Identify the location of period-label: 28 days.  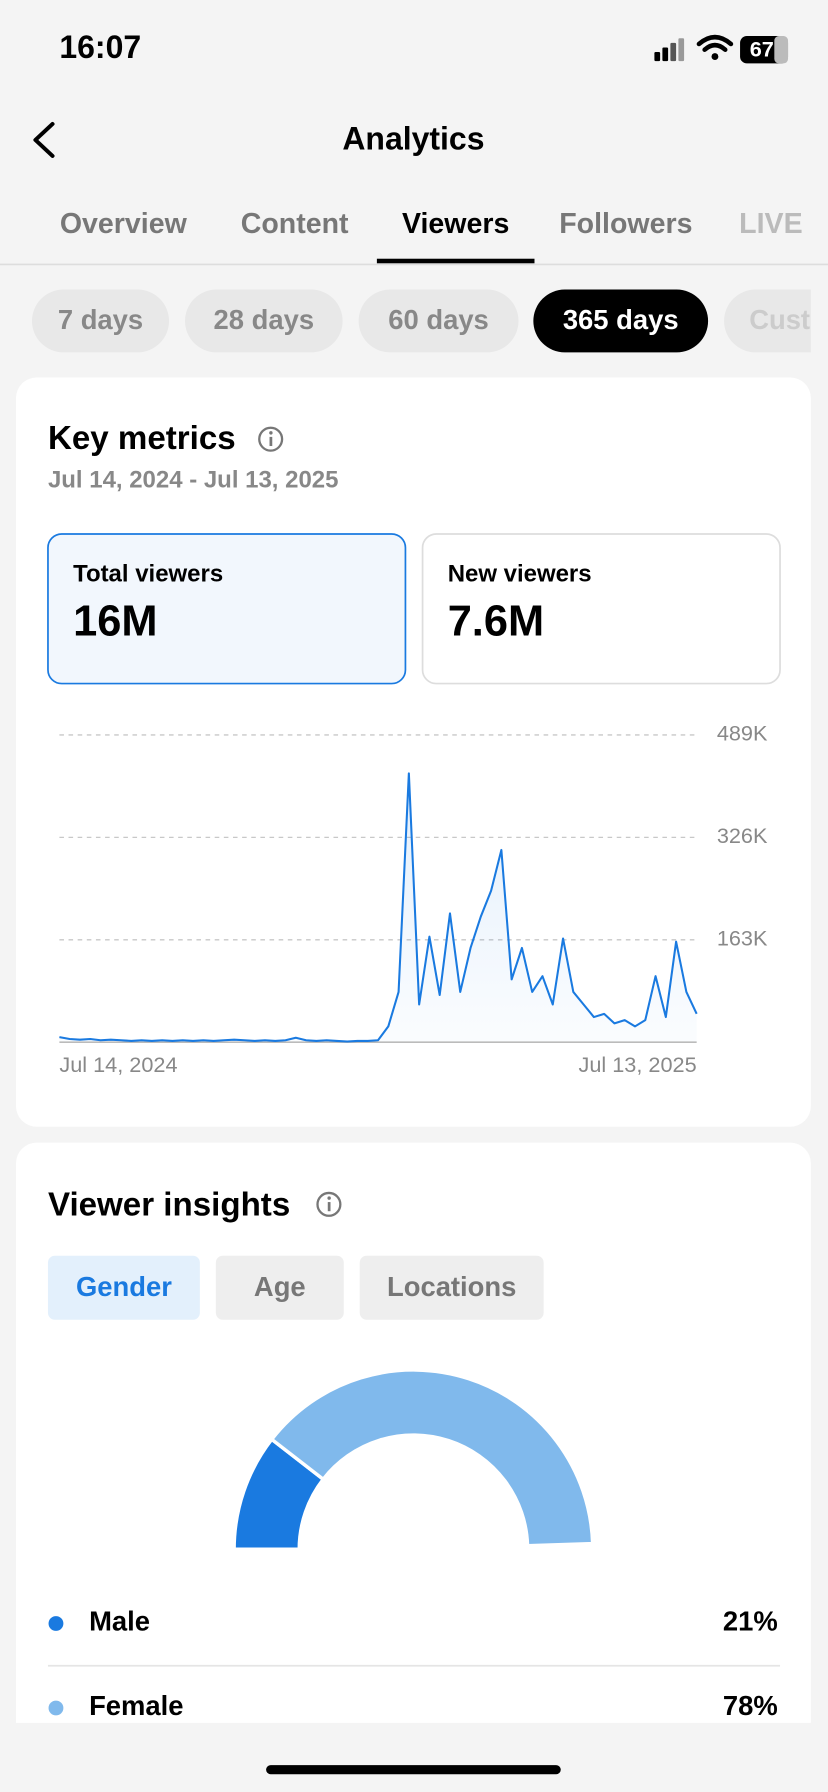
(264, 319).